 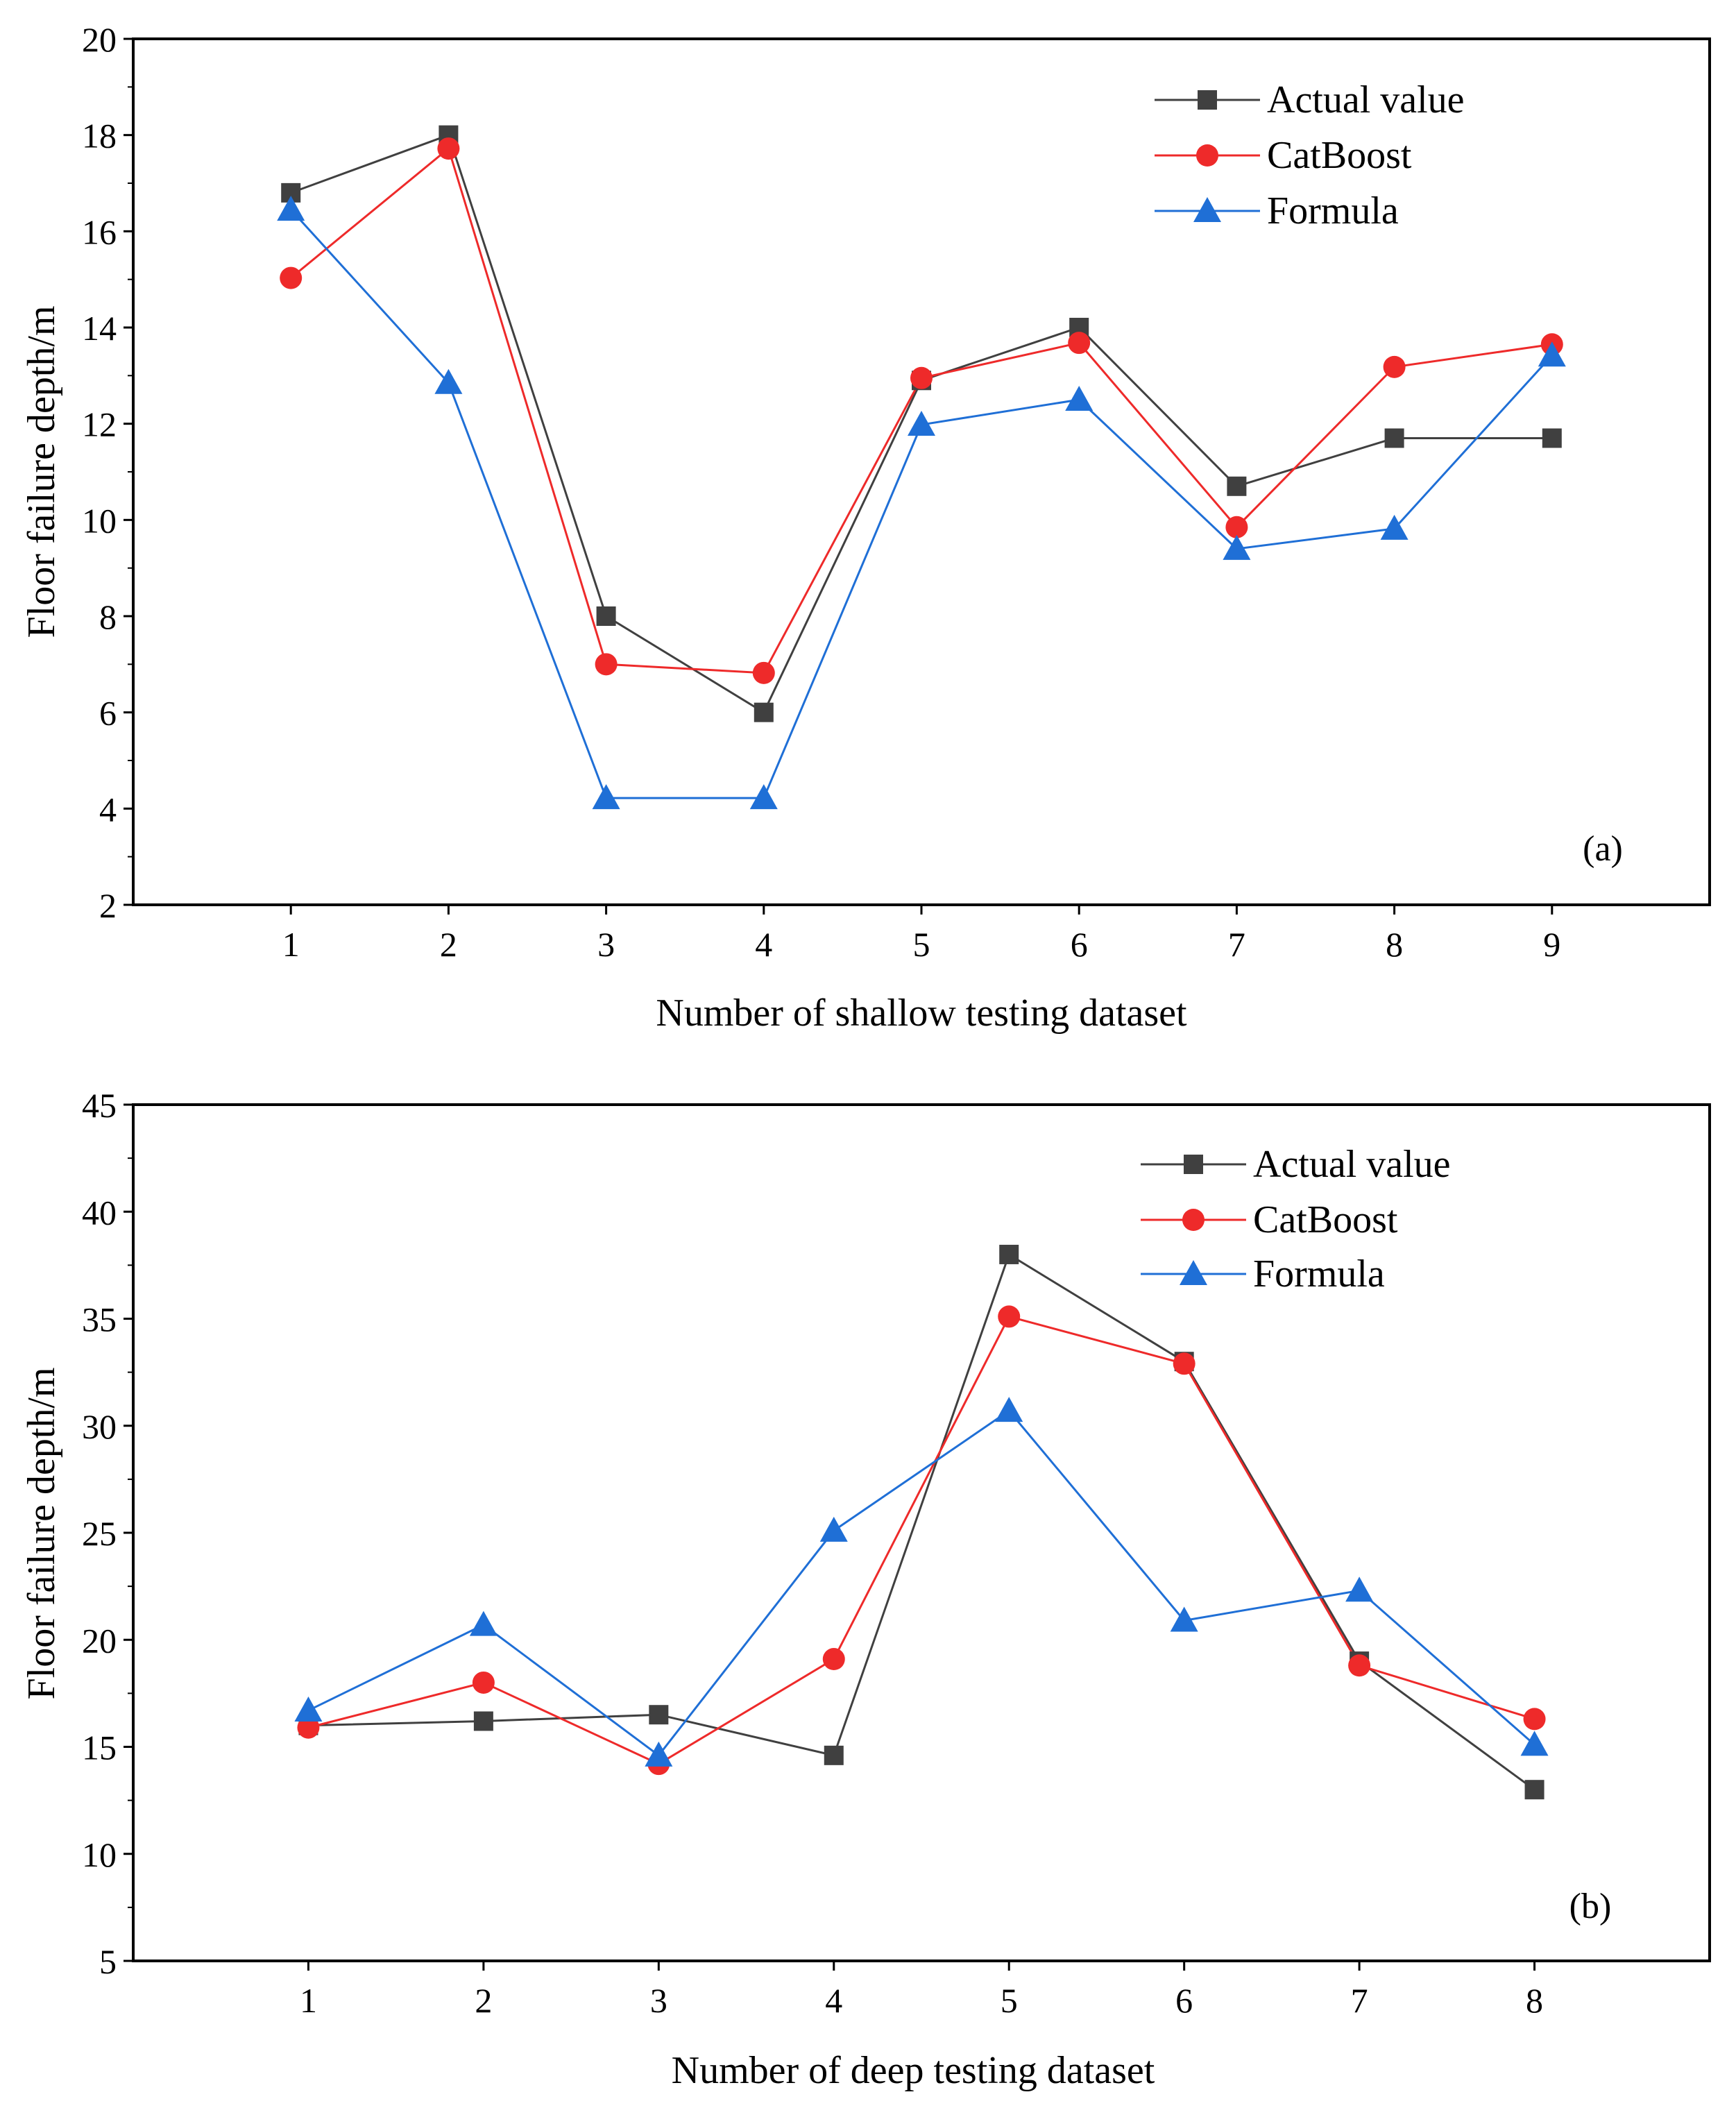 What do you see at coordinates (99, 1640) in the screenshot?
I see `y-tick-label-b-20: 20` at bounding box center [99, 1640].